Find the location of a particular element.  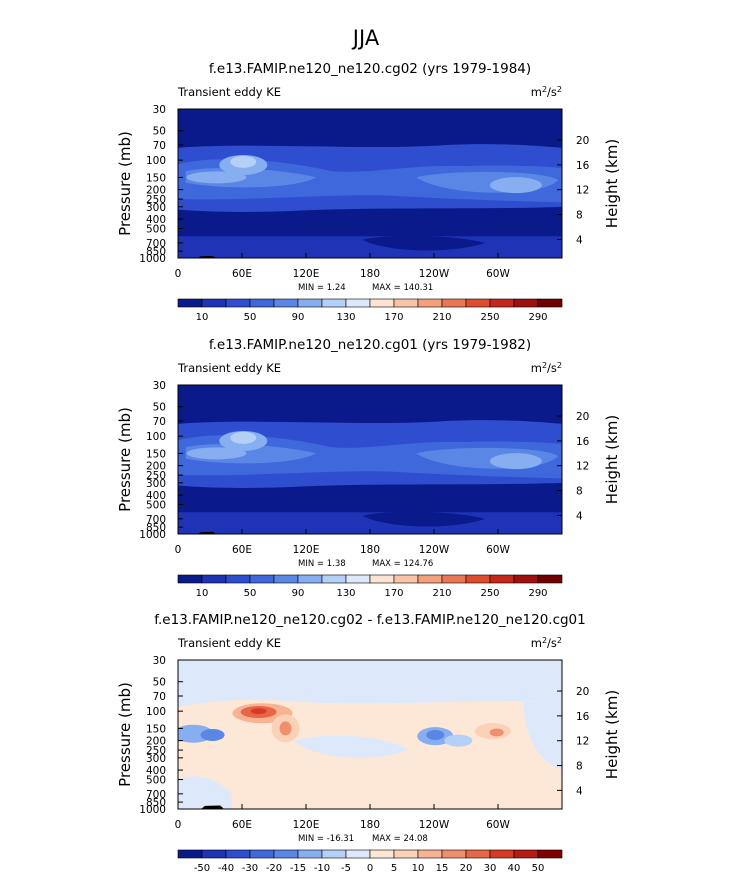

colorbar-label: 90 is located at coordinates (298, 317).